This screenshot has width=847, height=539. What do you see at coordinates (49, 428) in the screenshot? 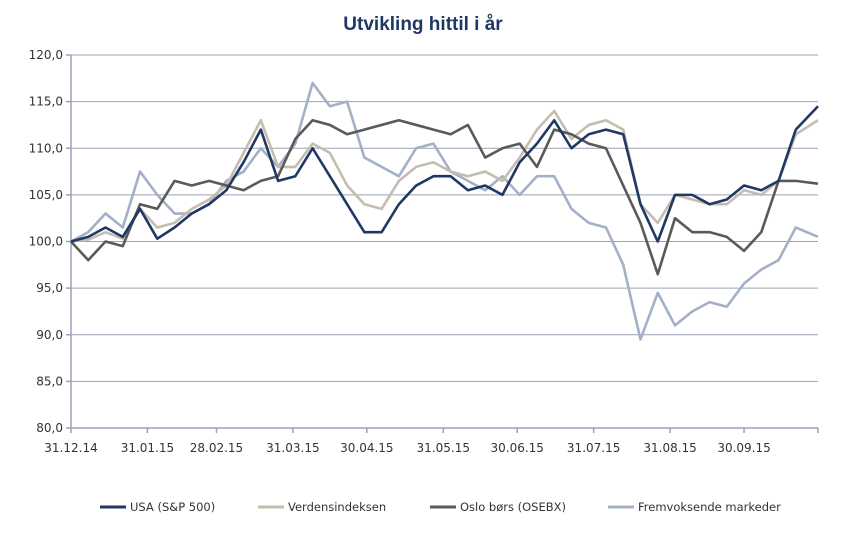
I see `y-tick-label: 80,0` at bounding box center [49, 428].